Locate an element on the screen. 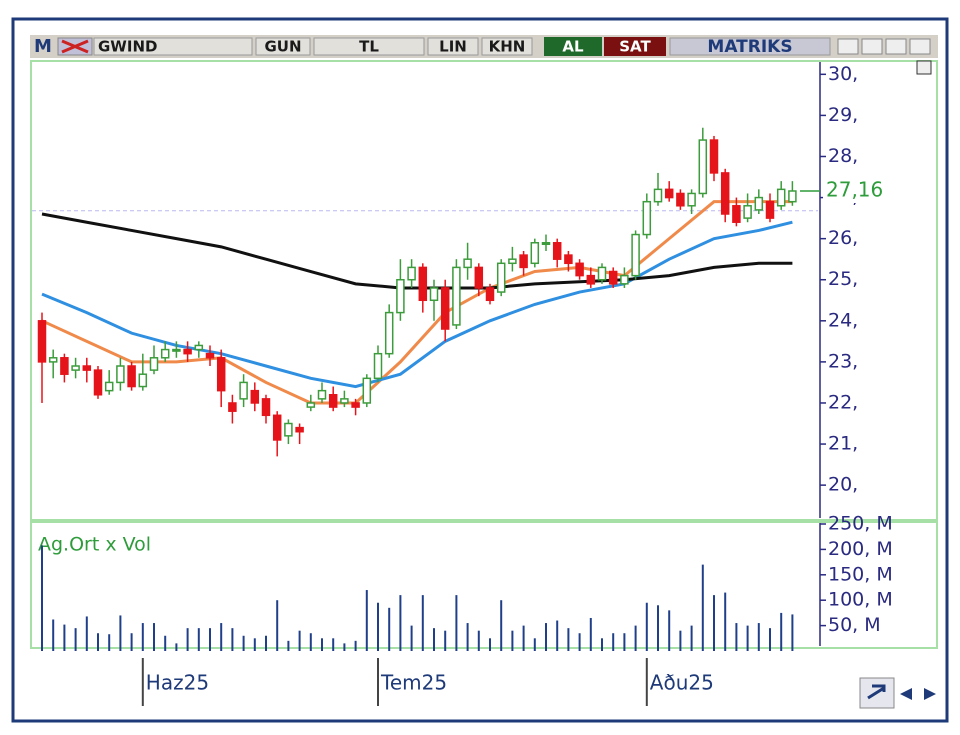  close-button is located at coordinates (920, 46).